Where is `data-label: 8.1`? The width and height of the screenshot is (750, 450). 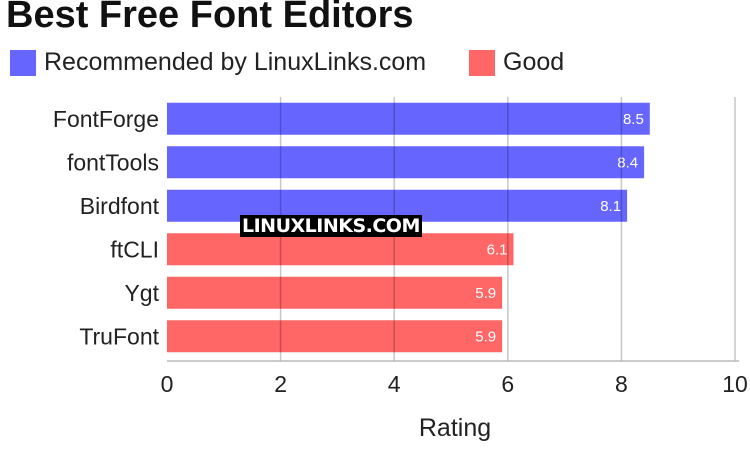 data-label: 8.1 is located at coordinates (610, 206).